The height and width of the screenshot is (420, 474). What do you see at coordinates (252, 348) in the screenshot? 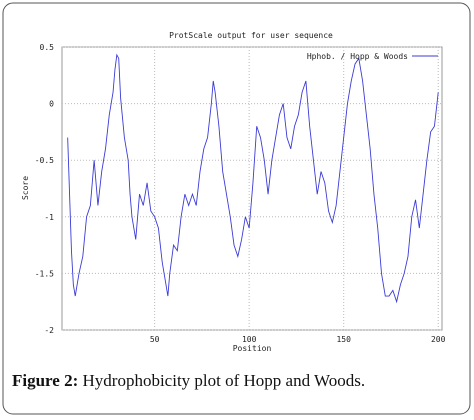
I see `x-axis-label: Position` at bounding box center [252, 348].